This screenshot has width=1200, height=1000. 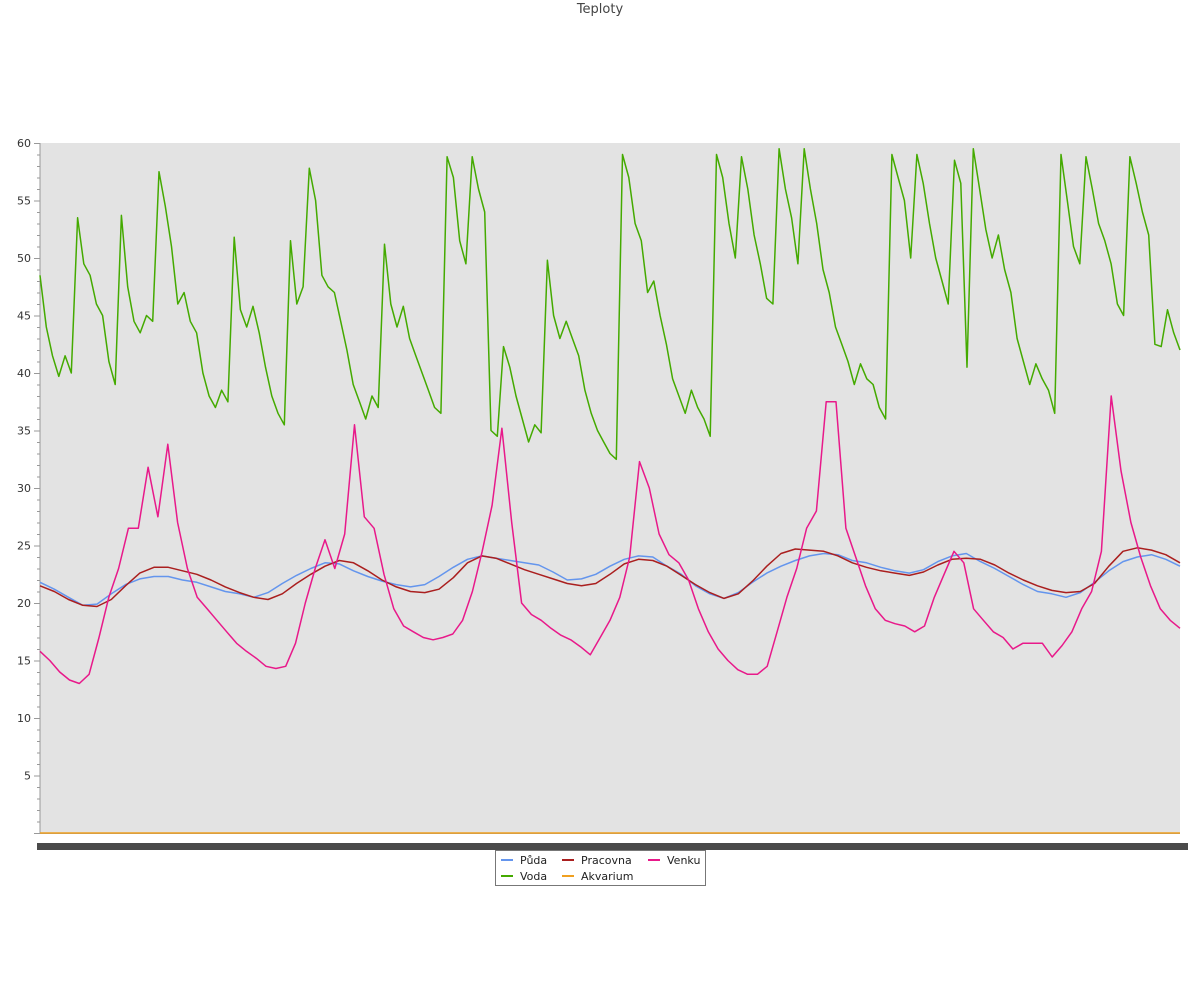 I want to click on legend-item-pracovna: Pracovna, so click(x=597, y=861).